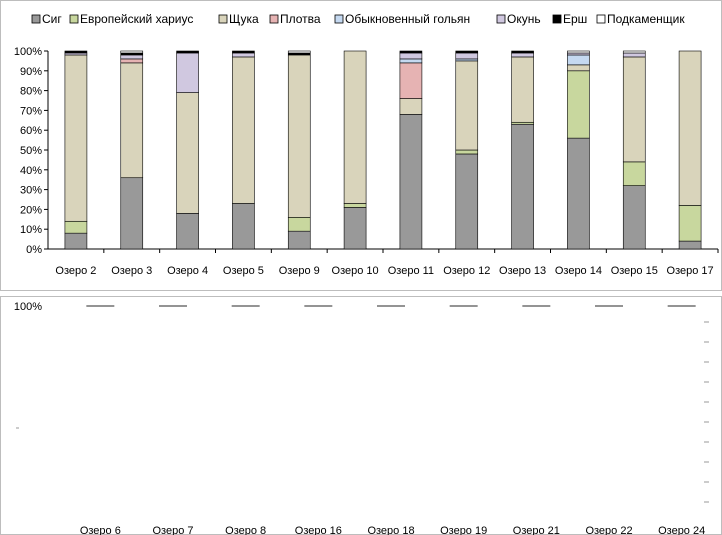  Describe the element at coordinates (31, 111) in the screenshot. I see `y-tick-label: 70%` at that location.